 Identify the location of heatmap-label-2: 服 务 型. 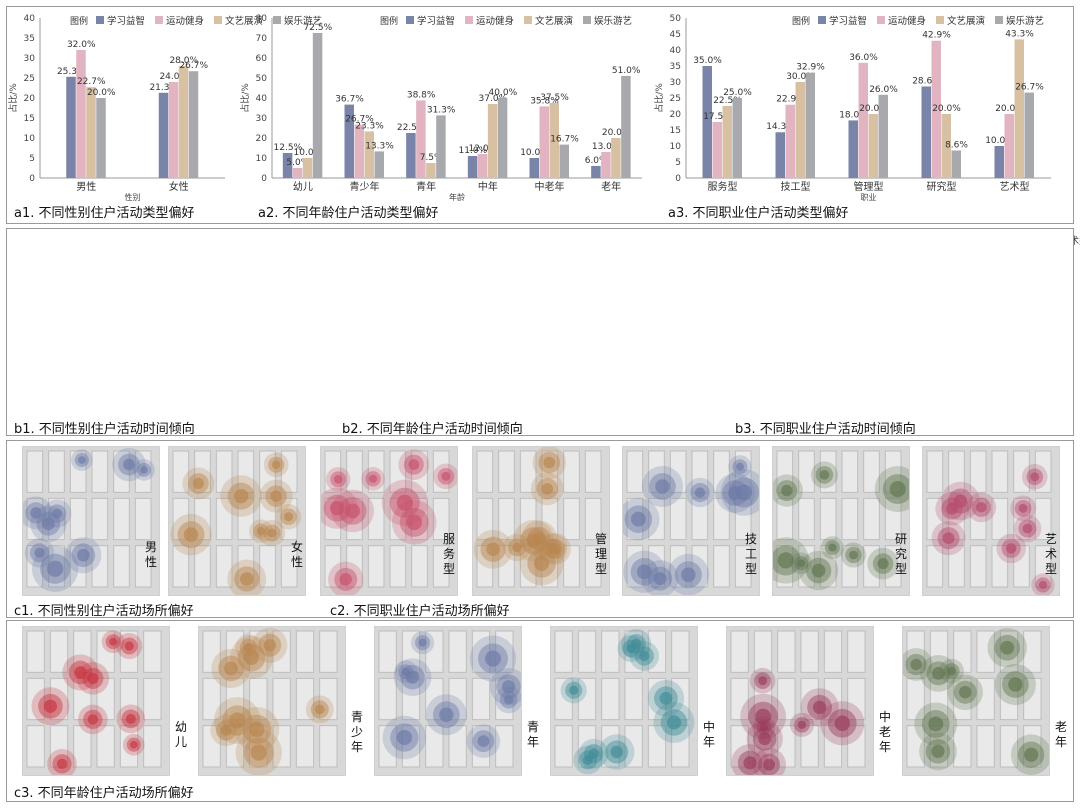
(448, 554).